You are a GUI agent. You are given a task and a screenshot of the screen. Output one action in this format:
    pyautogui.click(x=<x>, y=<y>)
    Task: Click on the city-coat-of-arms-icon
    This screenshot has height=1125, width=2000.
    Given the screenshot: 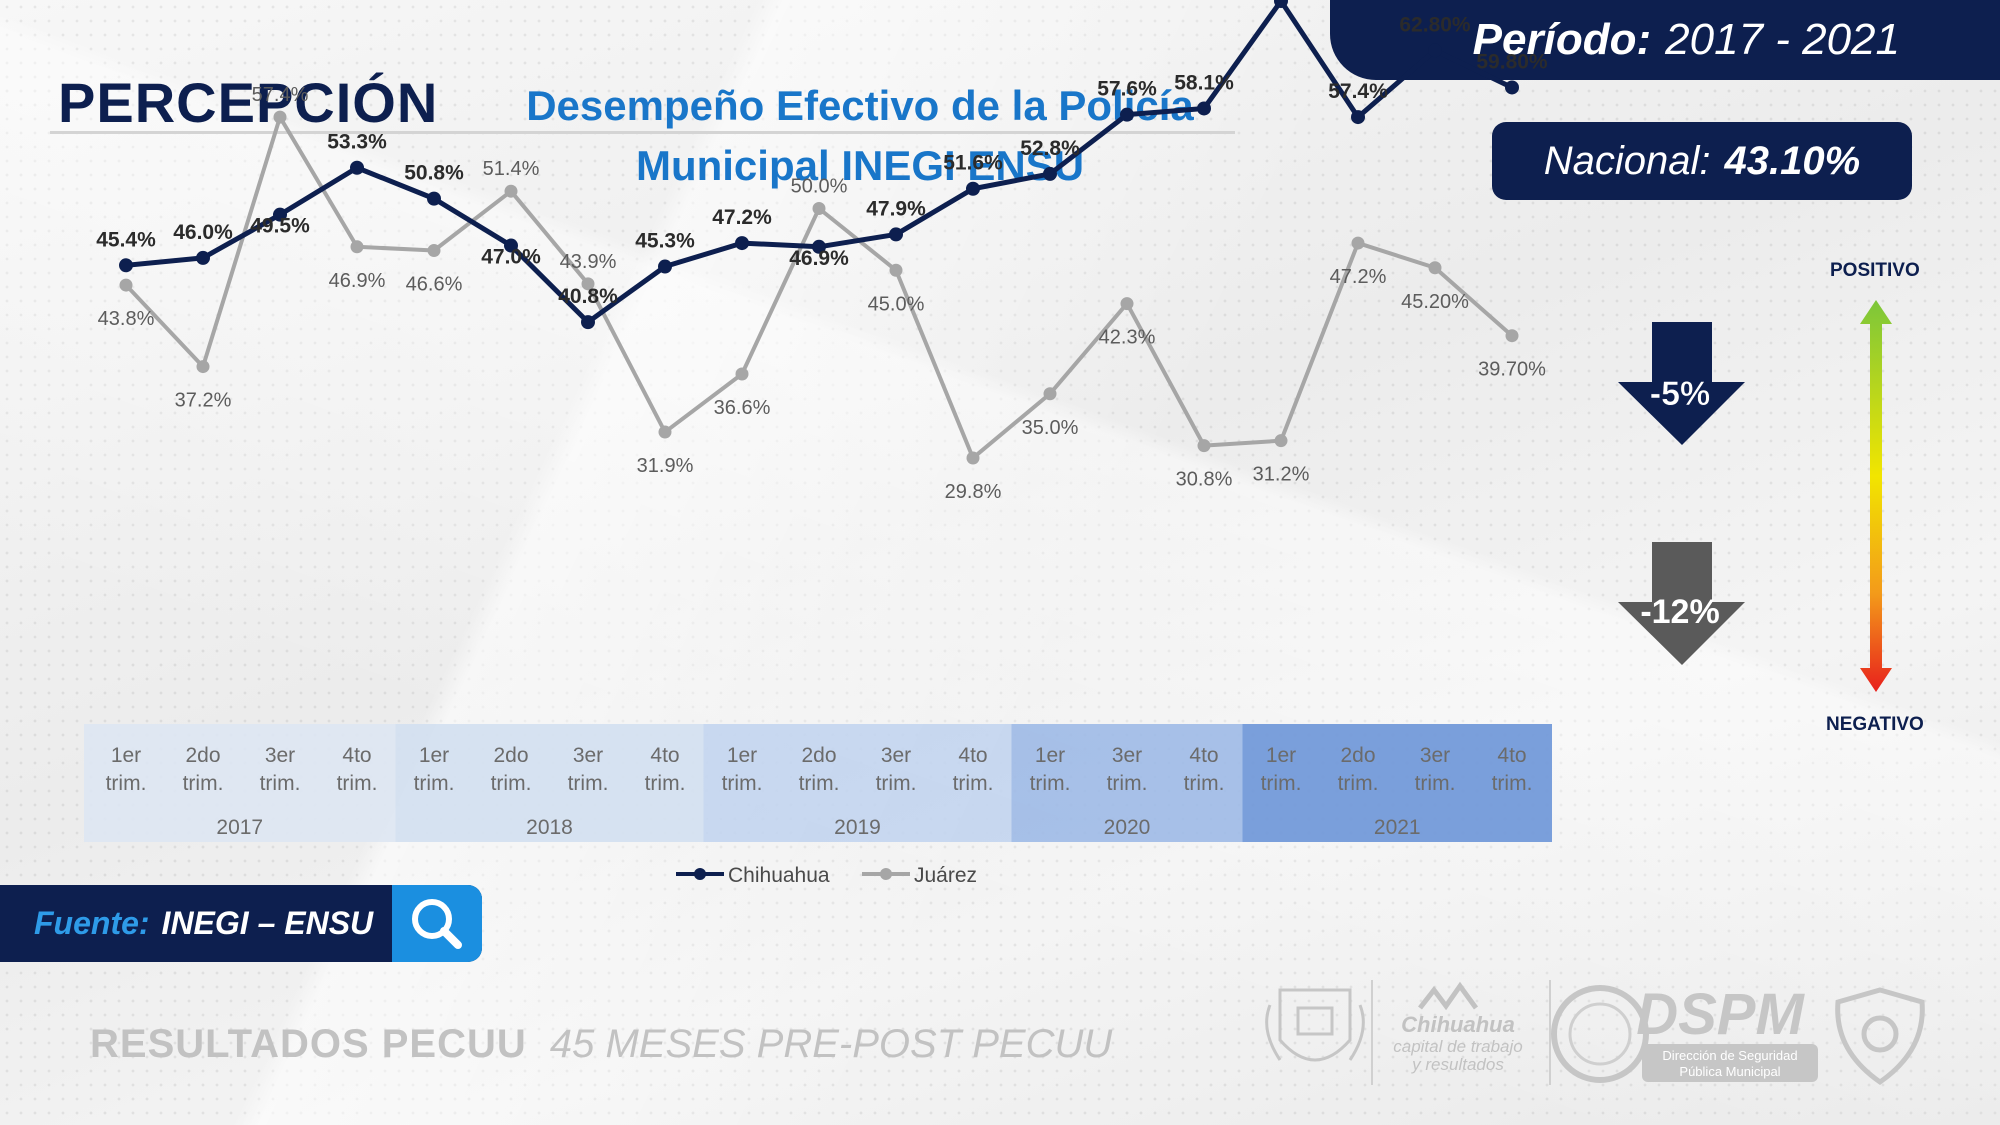 What is the action you would take?
    pyautogui.click(x=1315, y=1025)
    